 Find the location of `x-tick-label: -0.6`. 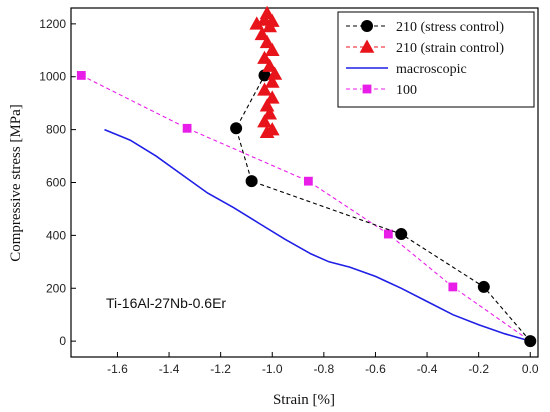

x-tick-label: -0.6 is located at coordinates (375, 369).